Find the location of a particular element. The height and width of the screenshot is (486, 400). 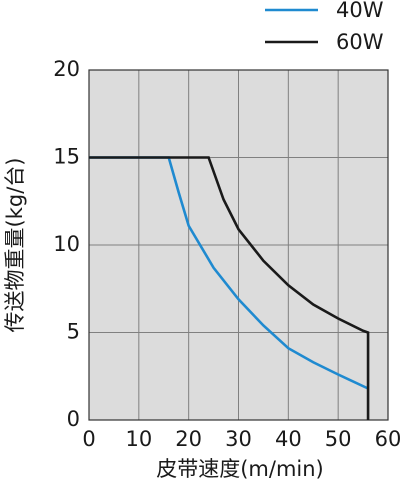

legend-label: 60W is located at coordinates (360, 42).